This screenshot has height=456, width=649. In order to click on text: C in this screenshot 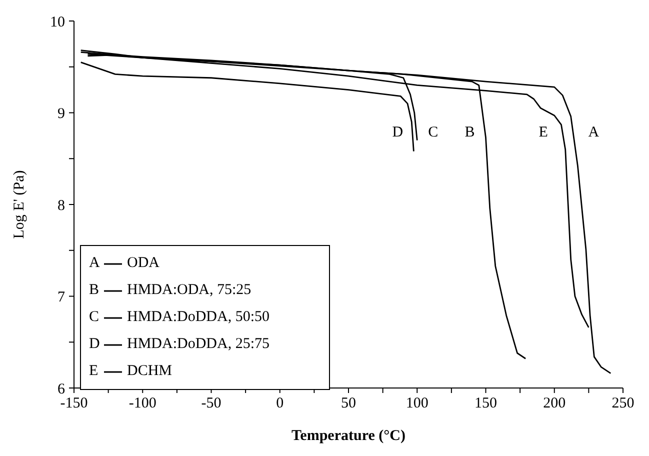, I will do `click(94, 317)`.